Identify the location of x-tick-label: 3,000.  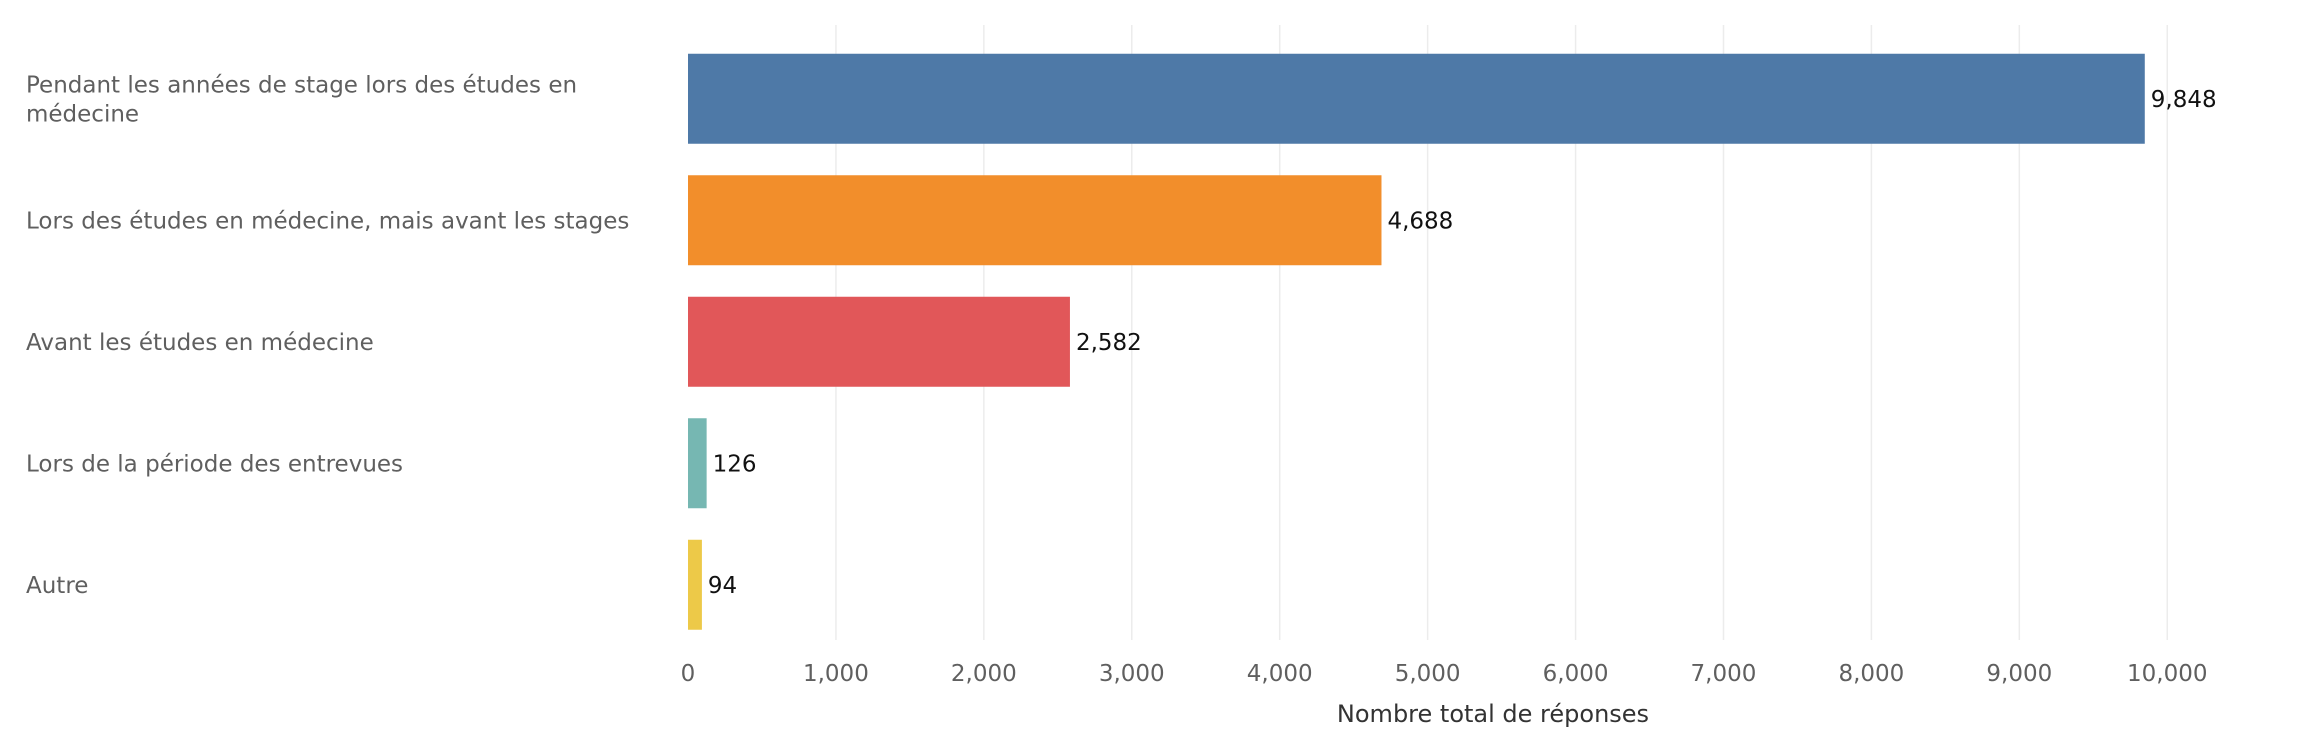
(1132, 674).